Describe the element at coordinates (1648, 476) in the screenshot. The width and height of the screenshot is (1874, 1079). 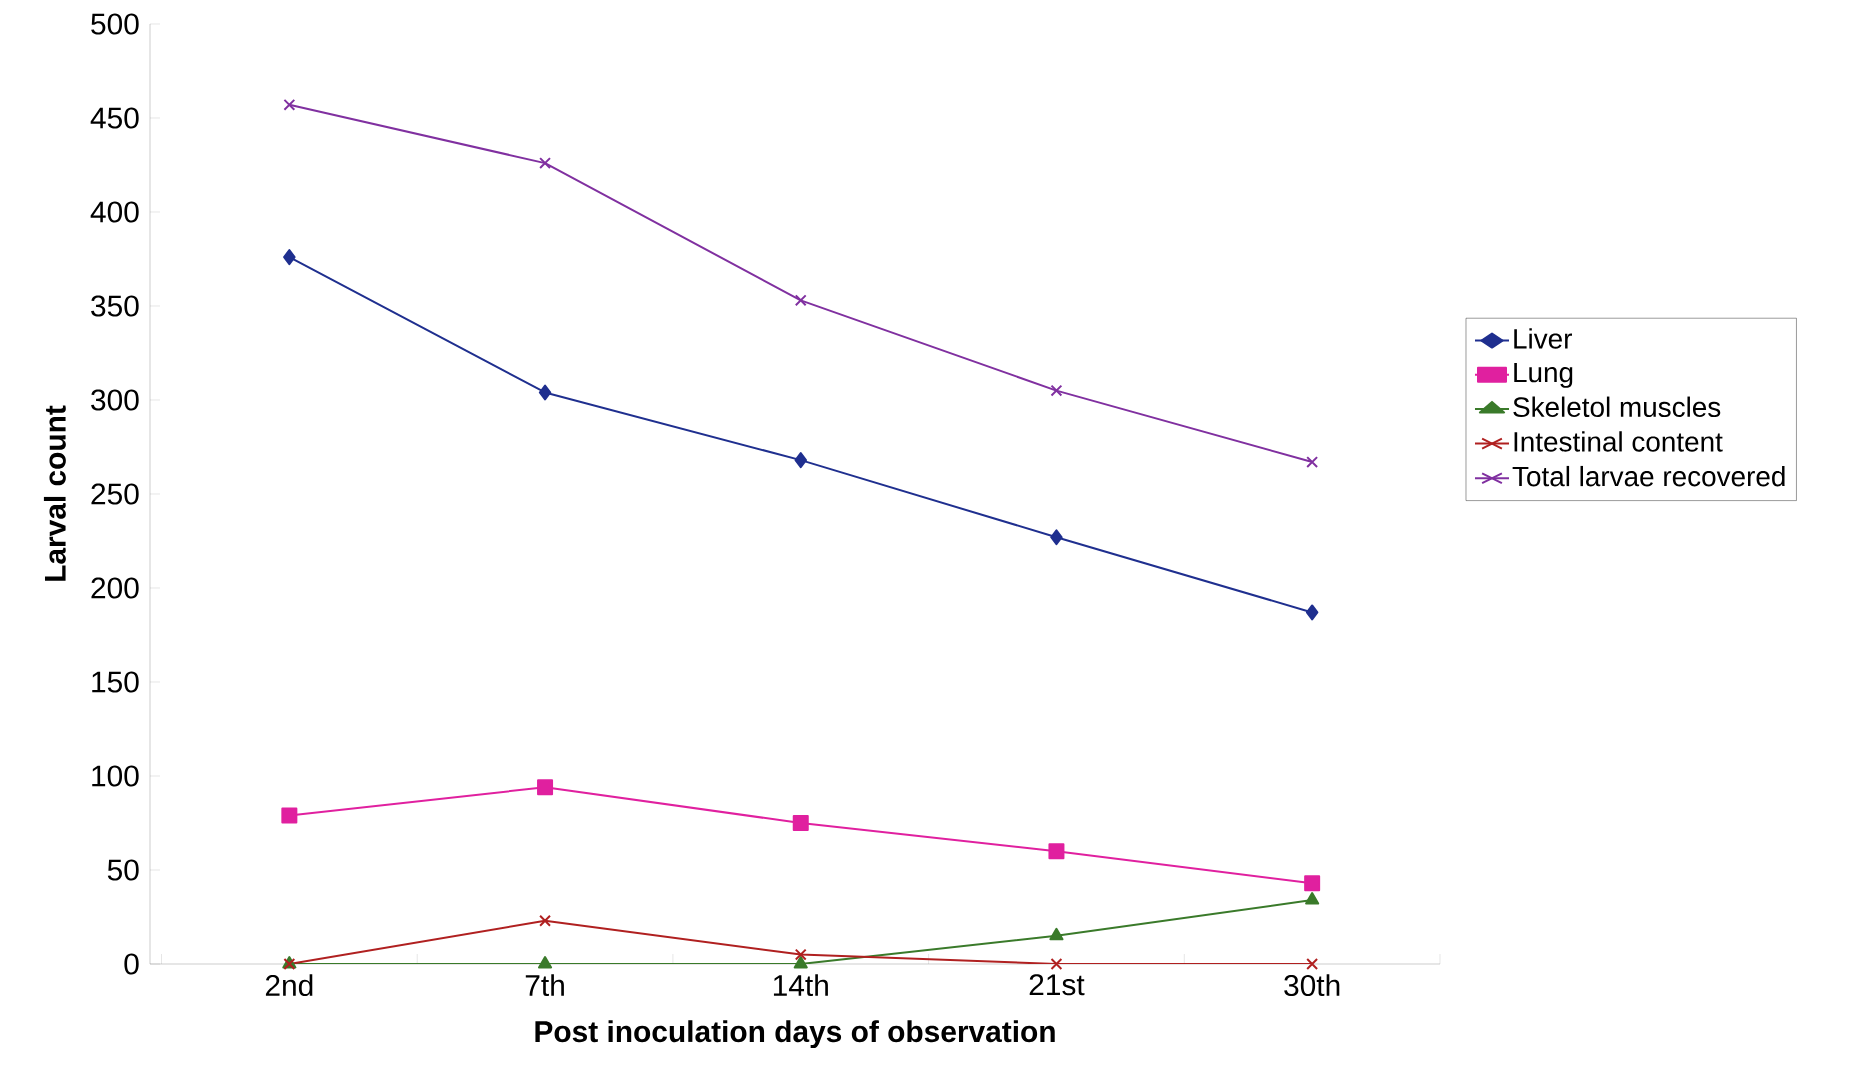
I see `legend-label: Total larvae recovered` at that location.